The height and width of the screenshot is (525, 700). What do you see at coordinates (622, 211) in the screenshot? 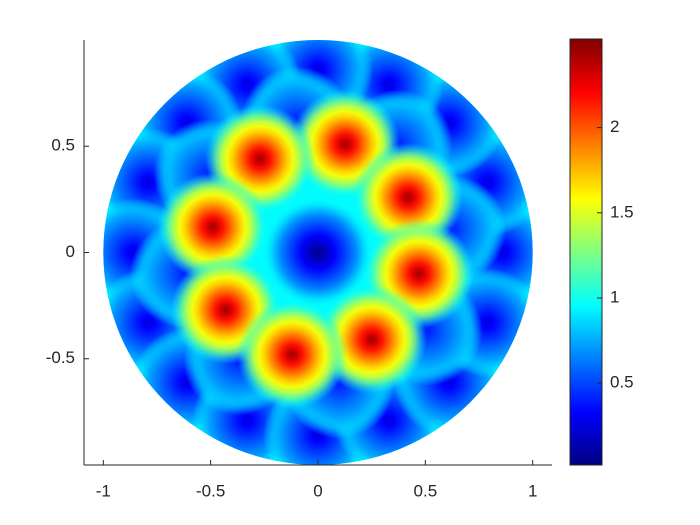
I see `colorbar-tick-label: 1.5` at bounding box center [622, 211].